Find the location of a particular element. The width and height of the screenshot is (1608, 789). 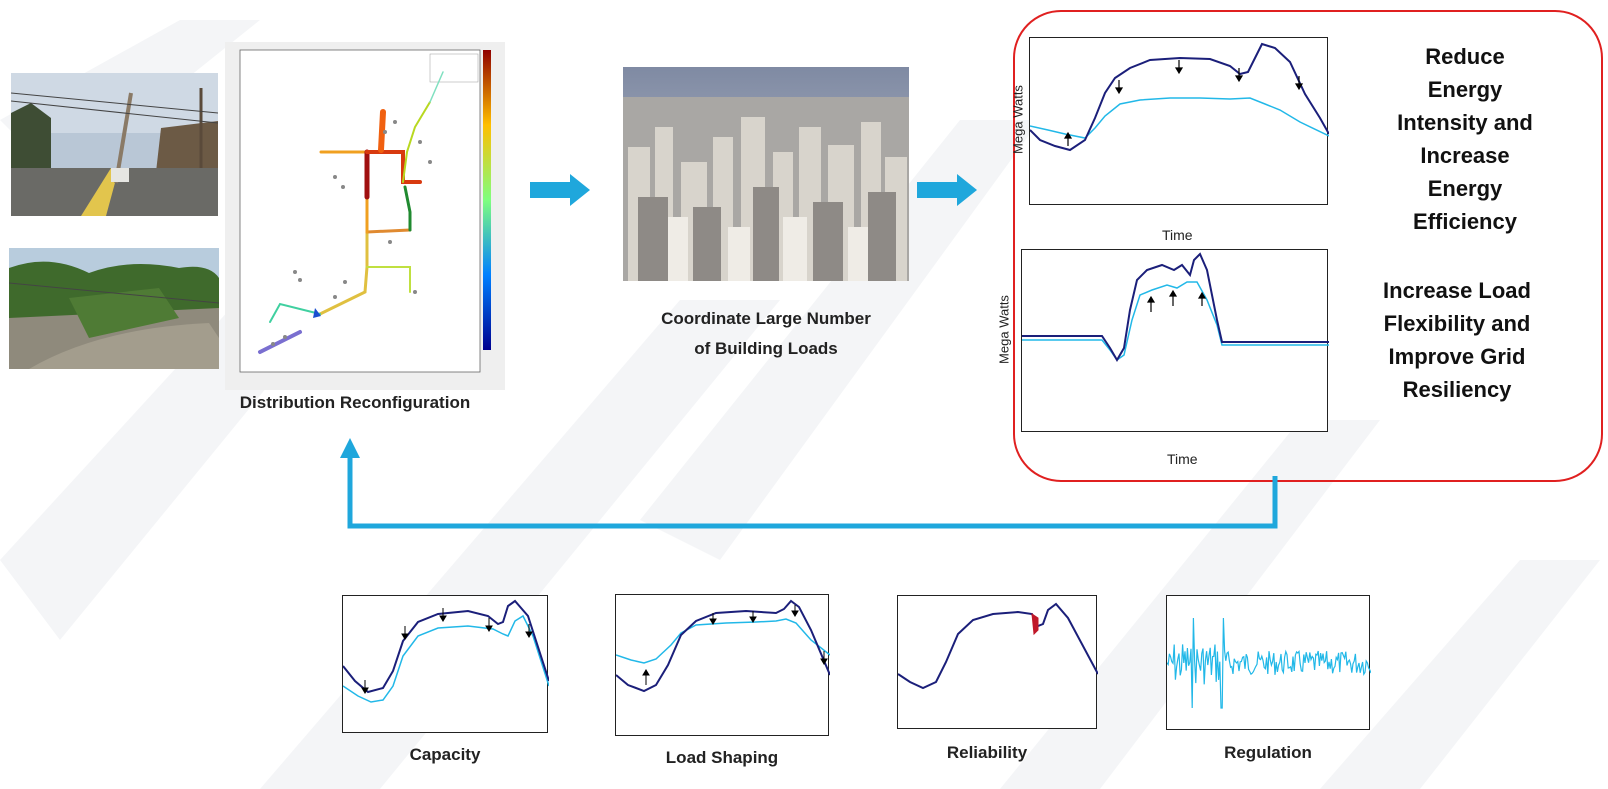

energy-benefit-line: Reduce is located at coordinates (1465, 56).